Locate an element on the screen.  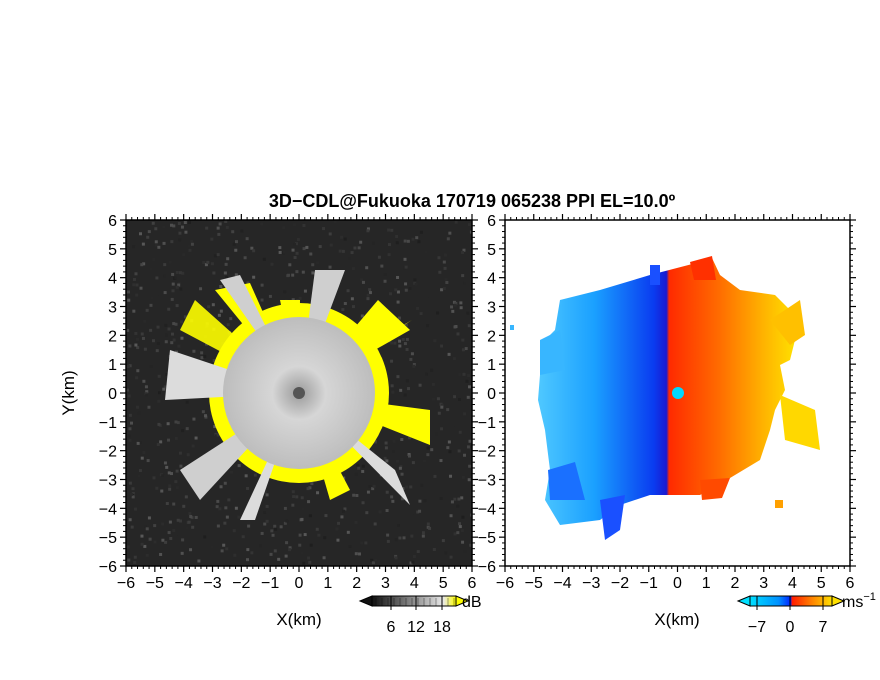
right-colorbar-unit: ms−1 is located at coordinates (859, 601).